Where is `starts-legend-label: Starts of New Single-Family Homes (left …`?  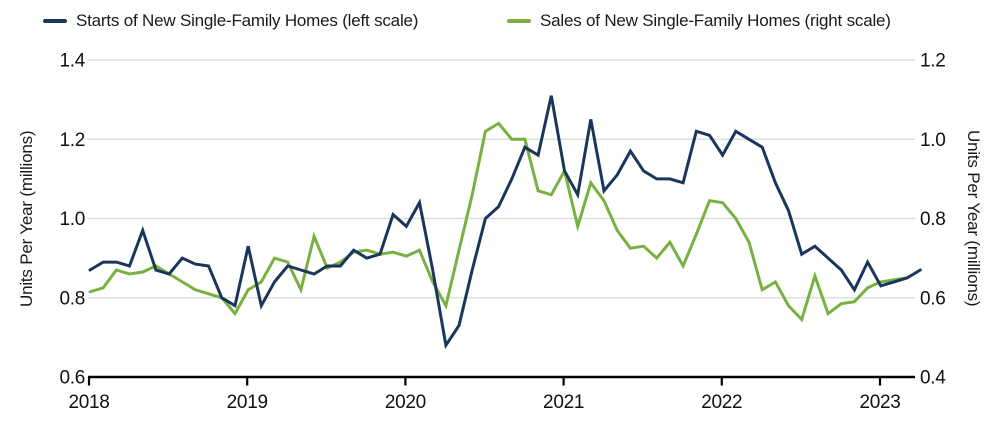
starts-legend-label: Starts of New Single-Family Homes (left … is located at coordinates (247, 20).